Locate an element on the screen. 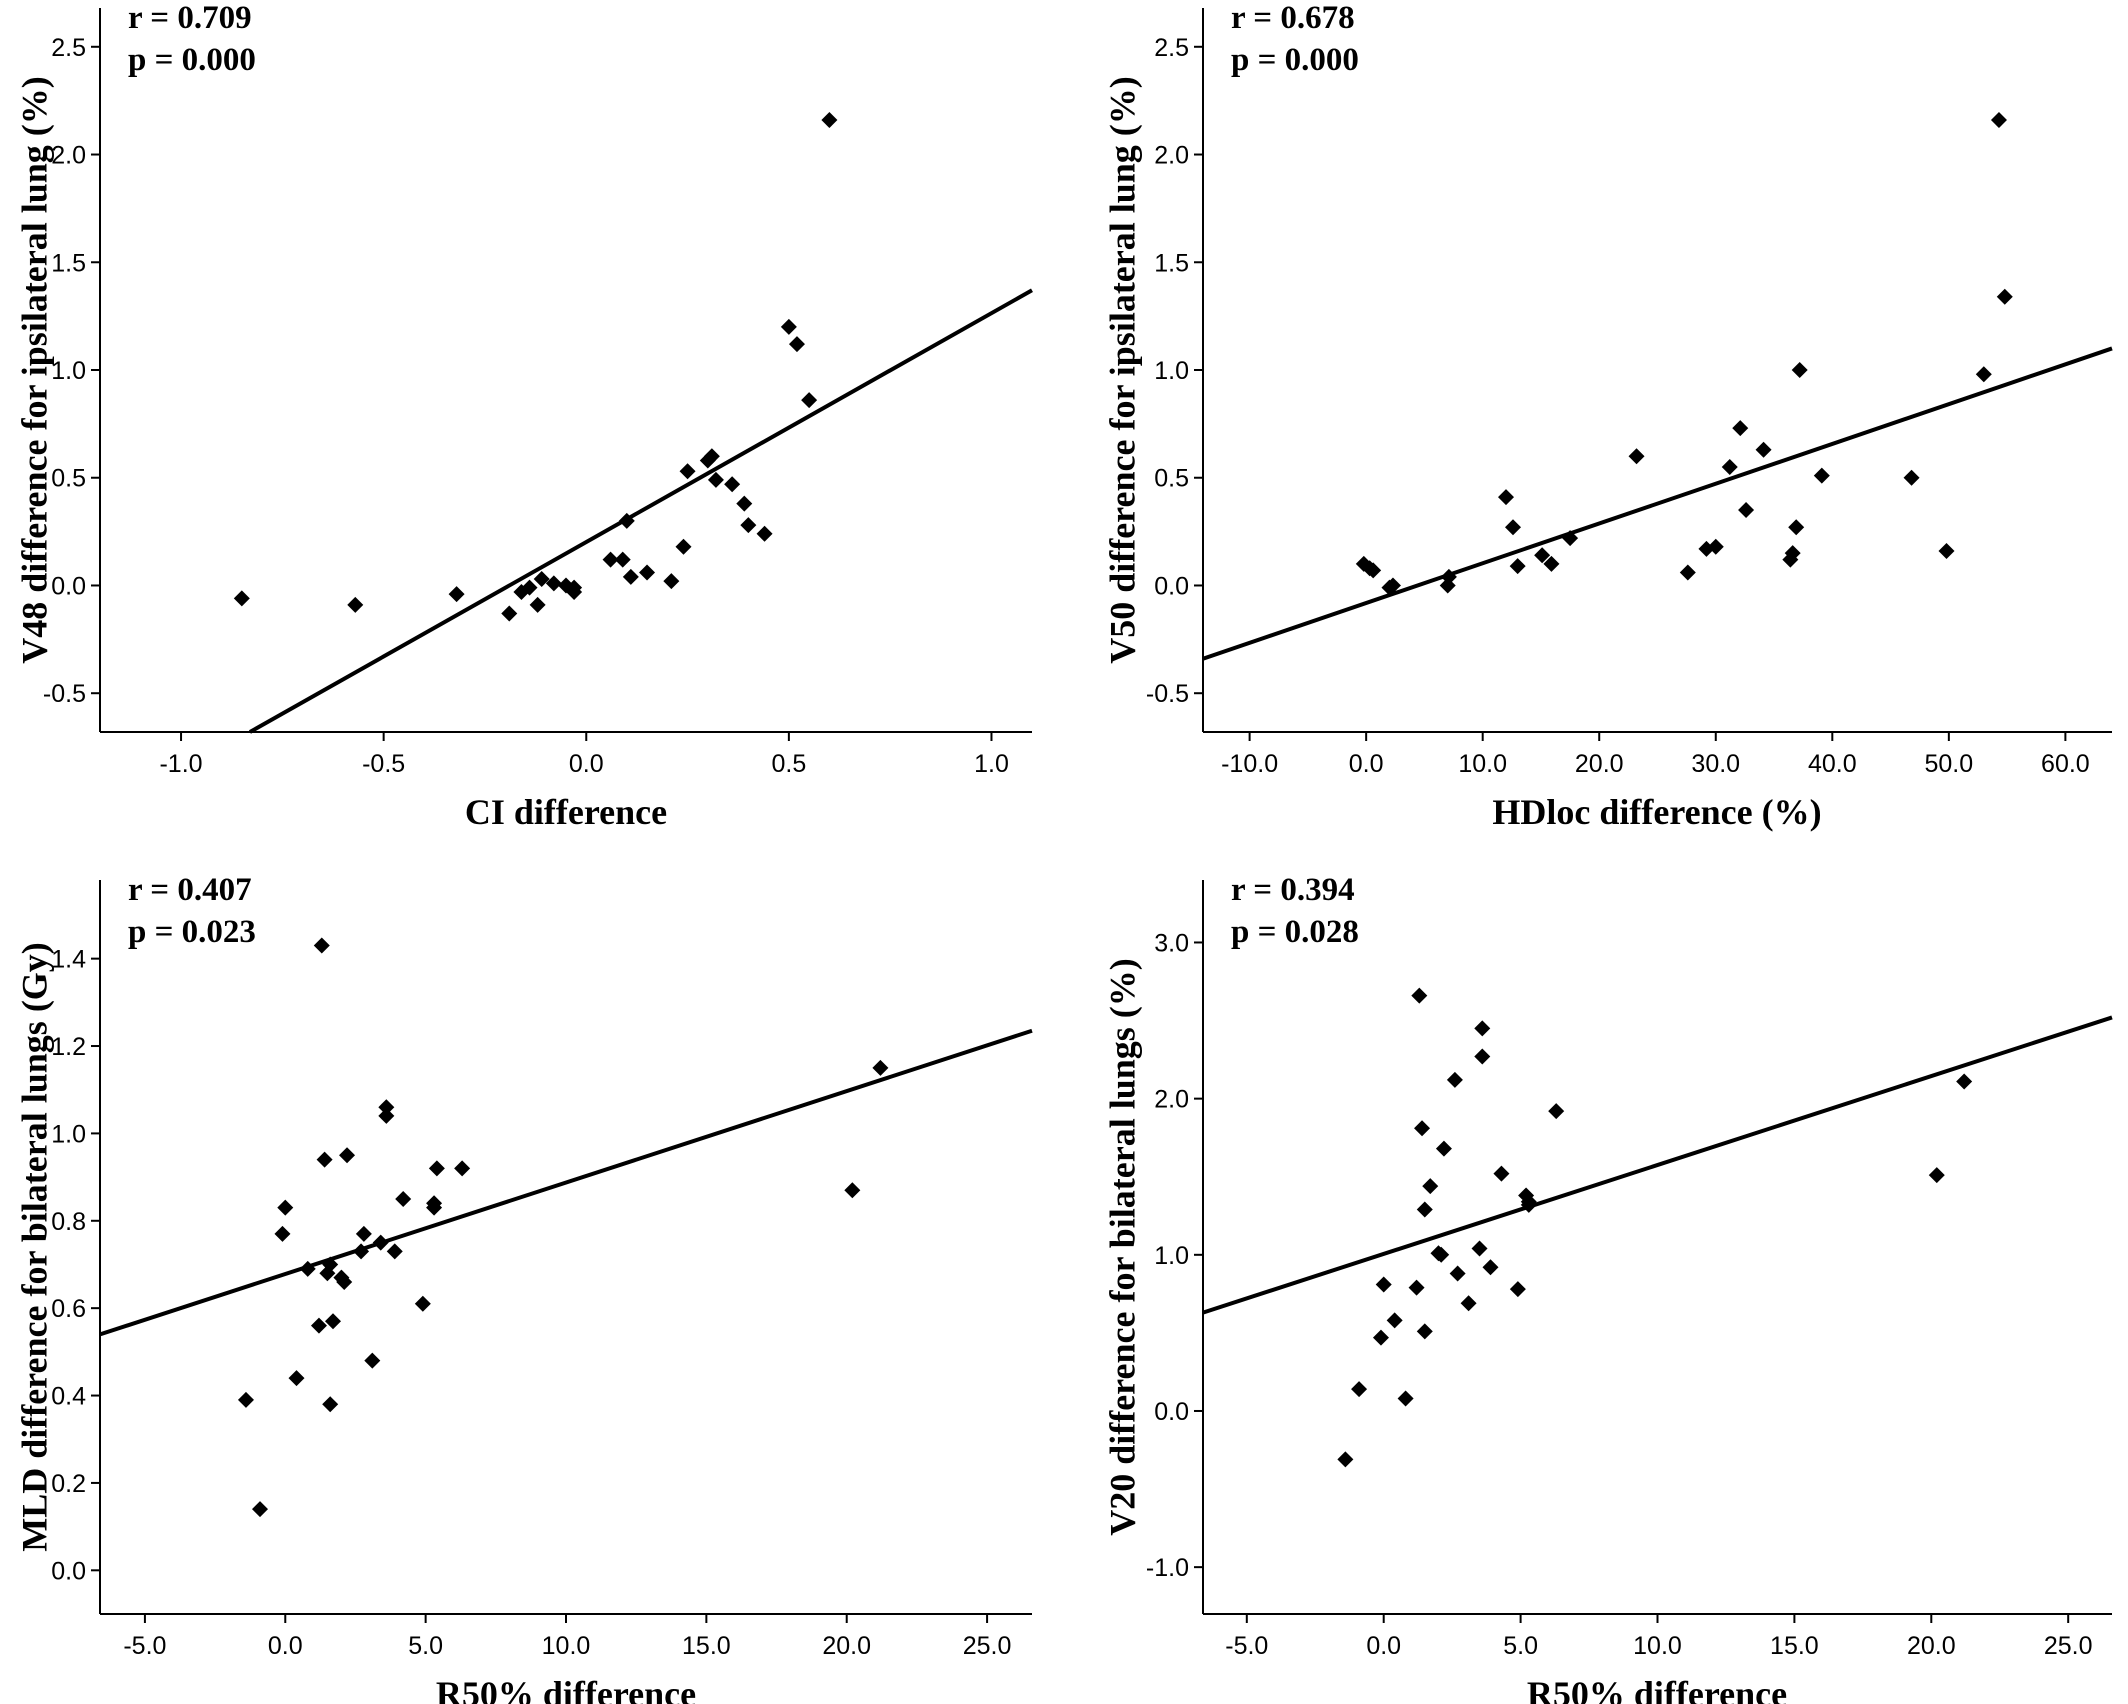 The image size is (2128, 1704). x-tick-label: 15.0 is located at coordinates (1794, 1646).